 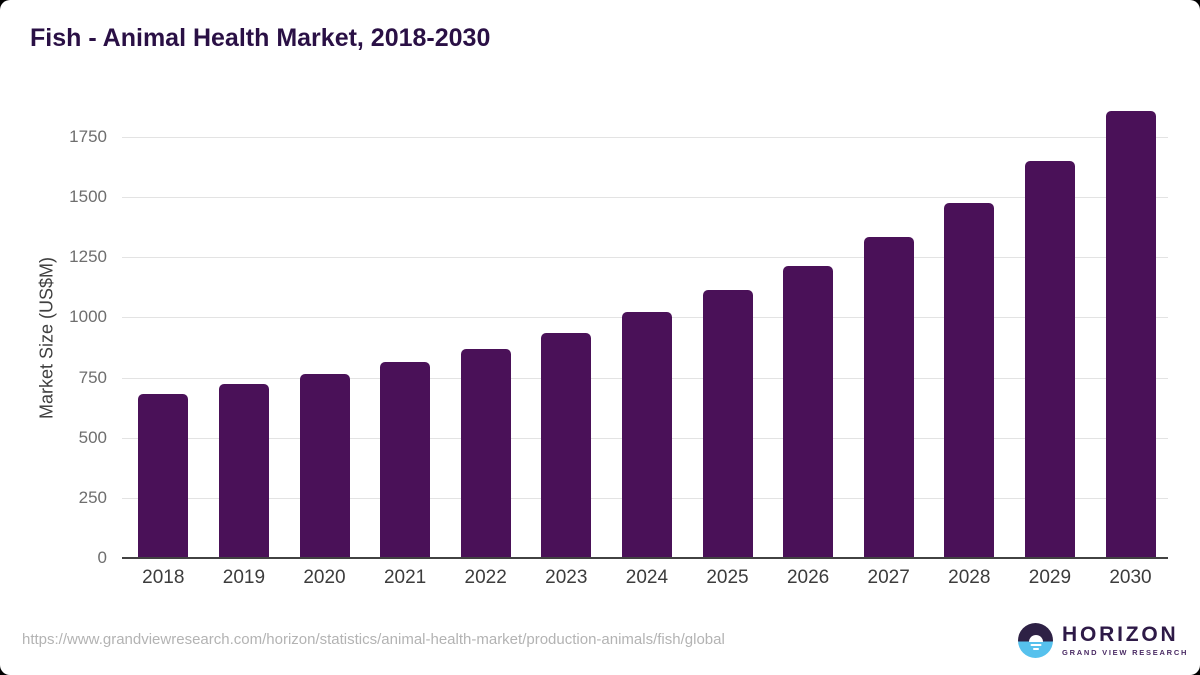 What do you see at coordinates (727, 577) in the screenshot?
I see `x-tick-label-2025: 2025` at bounding box center [727, 577].